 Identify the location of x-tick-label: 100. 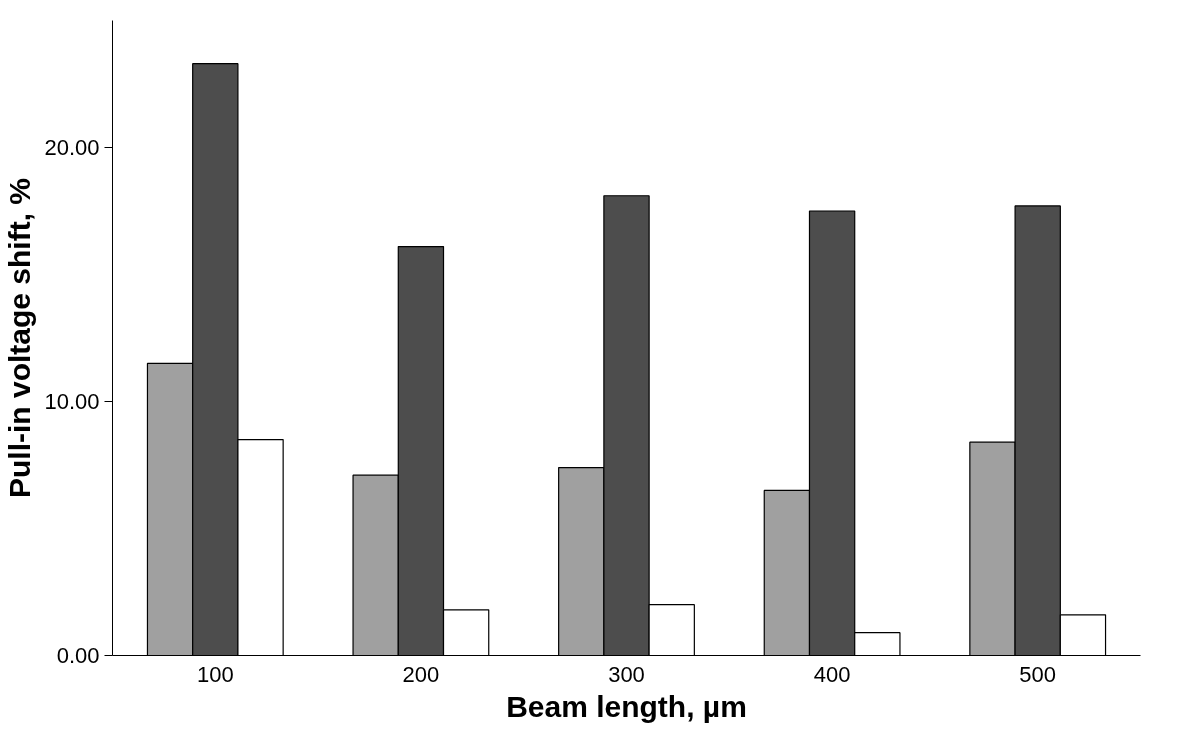
(215, 674).